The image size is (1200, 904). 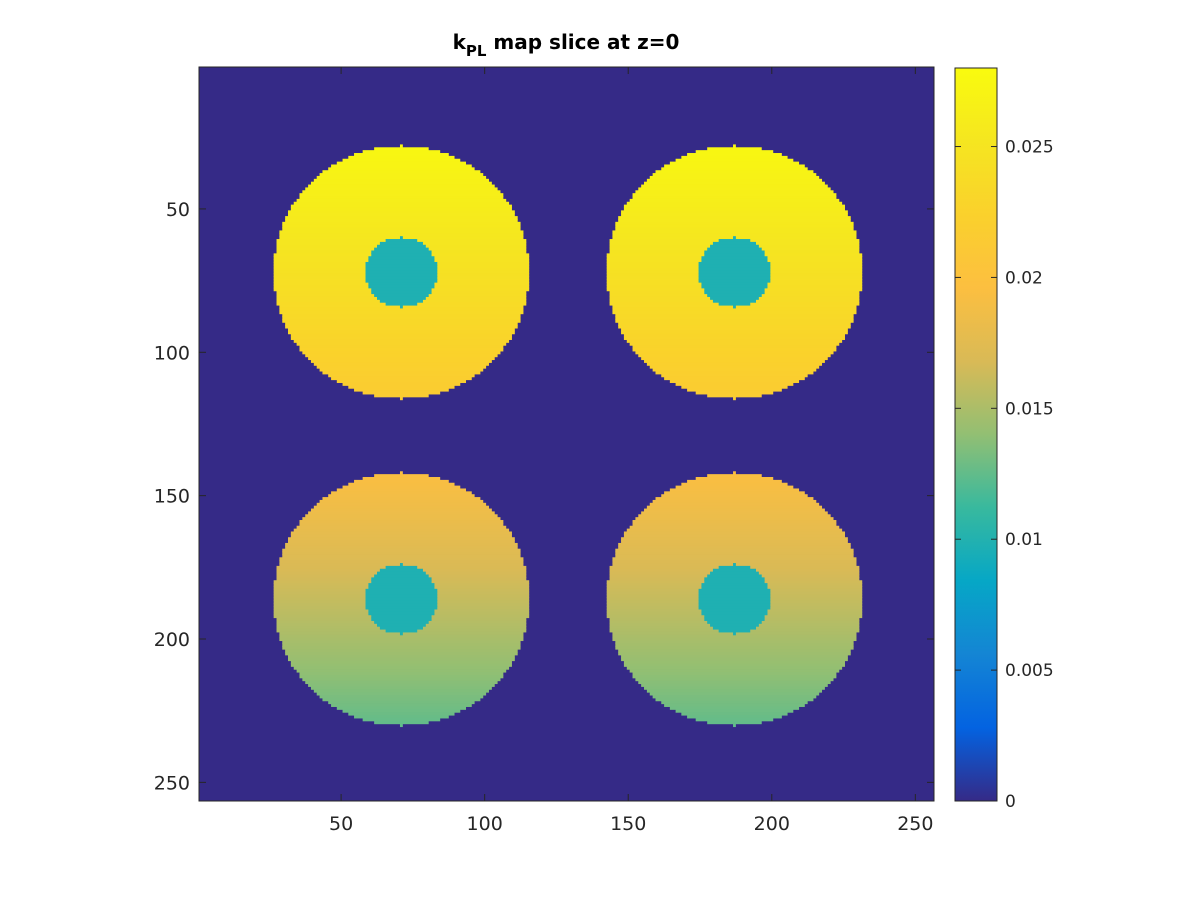 I want to click on heatmap-region-top-left, so click(x=401, y=272).